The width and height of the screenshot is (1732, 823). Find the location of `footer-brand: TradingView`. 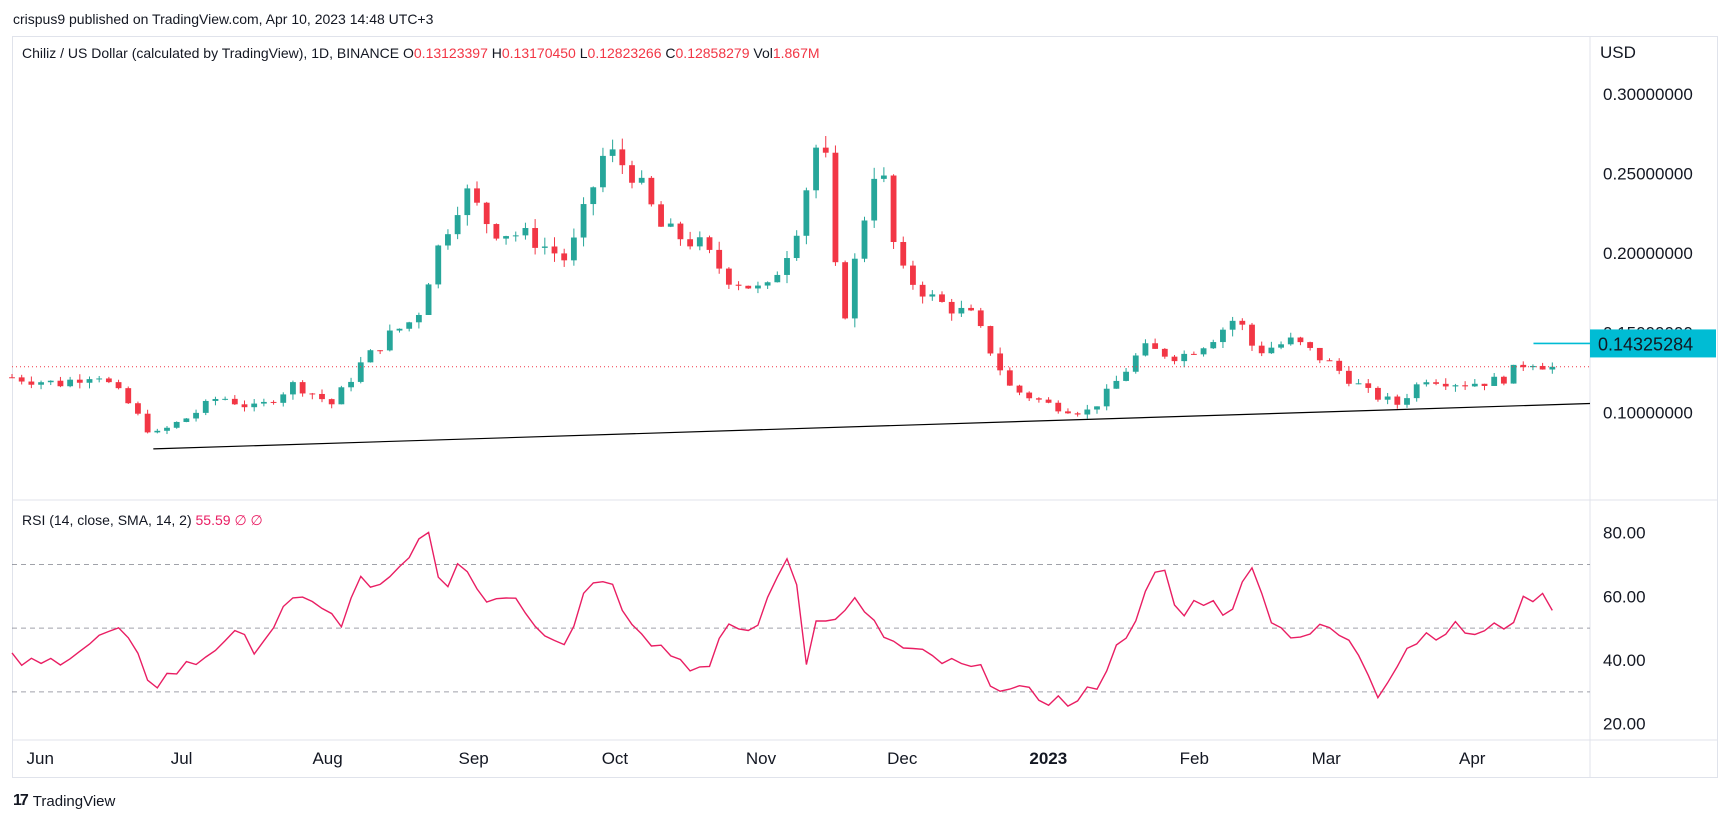

footer-brand: TradingView is located at coordinates (74, 801).